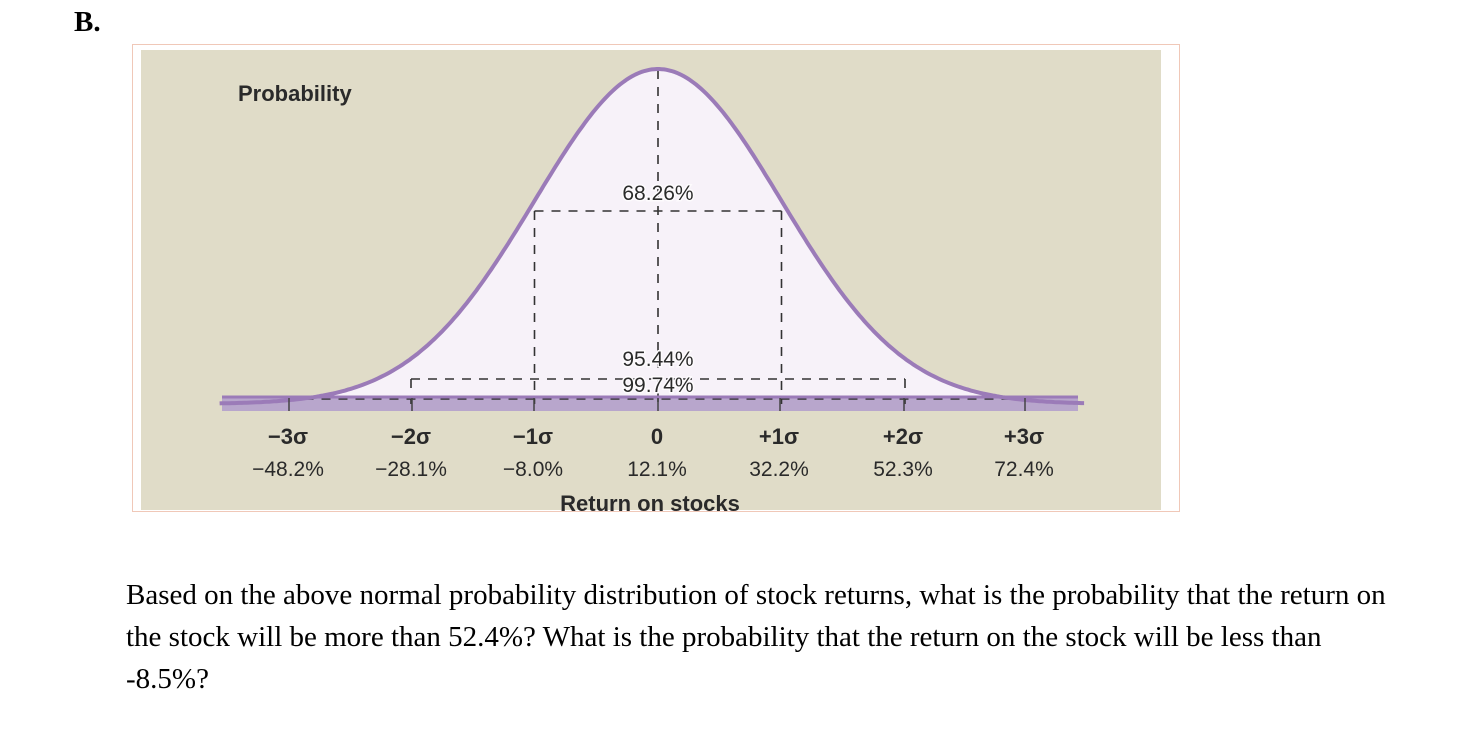 This screenshot has width=1482, height=732. Describe the element at coordinates (533, 436) in the screenshot. I see `sigma-tick-label: −1σ` at that location.